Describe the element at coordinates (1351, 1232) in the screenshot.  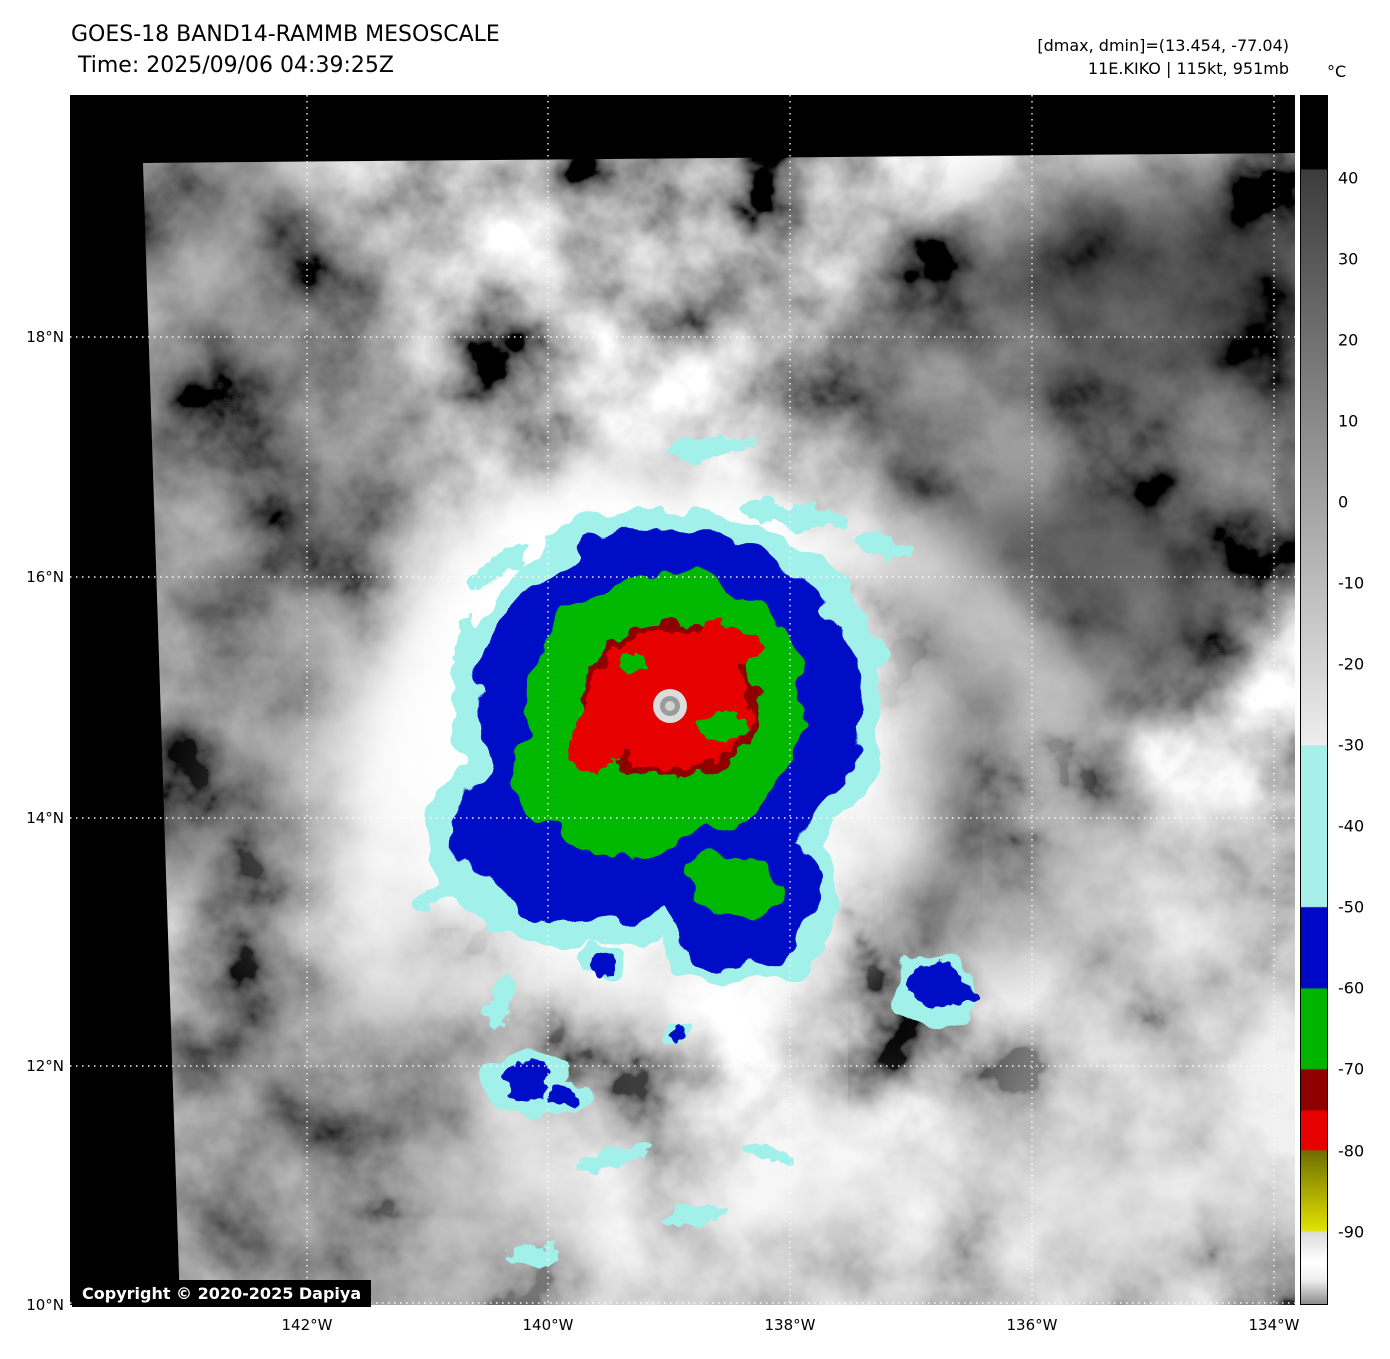
I see `colorbar-tick: -90` at that location.